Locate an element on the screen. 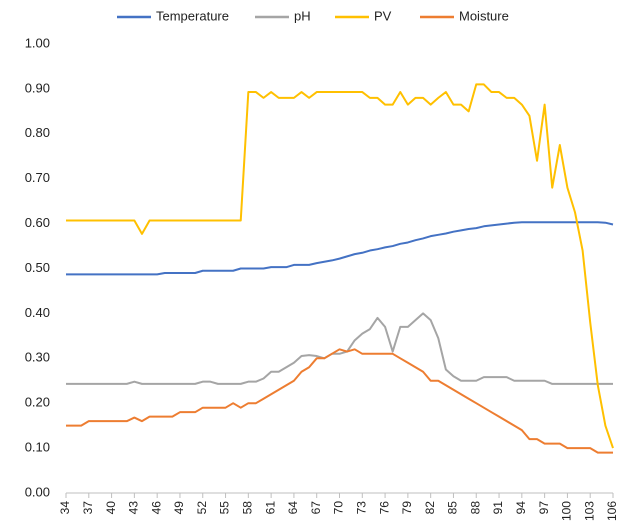 The height and width of the screenshot is (528, 619). x-tick-label: 52 is located at coordinates (202, 508).